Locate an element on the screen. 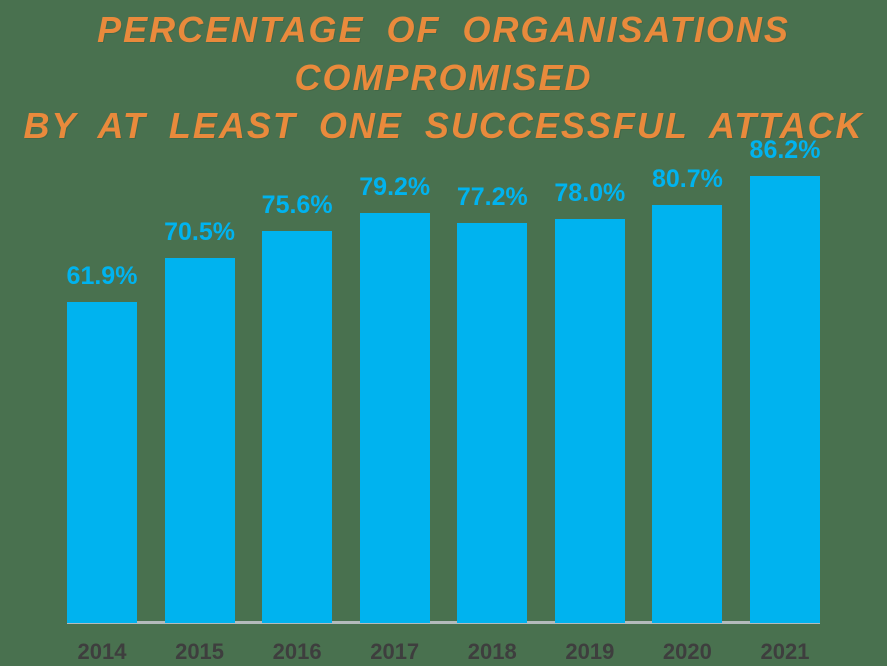 This screenshot has height=666, width=887. x-axis-label-2015: 2015 is located at coordinates (200, 651).